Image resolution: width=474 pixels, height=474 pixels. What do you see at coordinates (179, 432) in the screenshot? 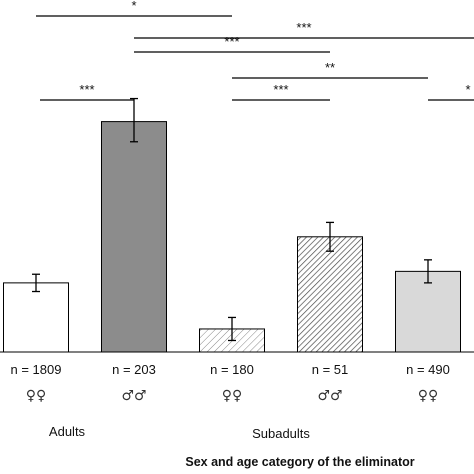
I see `group-labels: Adults Subadults` at bounding box center [179, 432].